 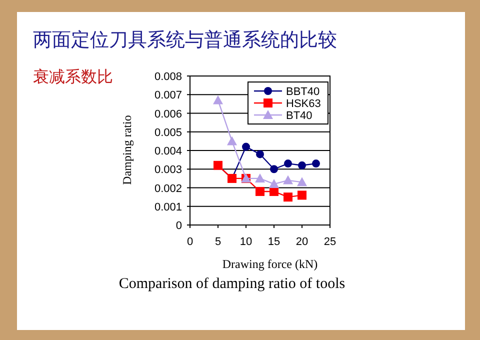 I want to click on legend-label: BBT40, so click(x=303, y=92).